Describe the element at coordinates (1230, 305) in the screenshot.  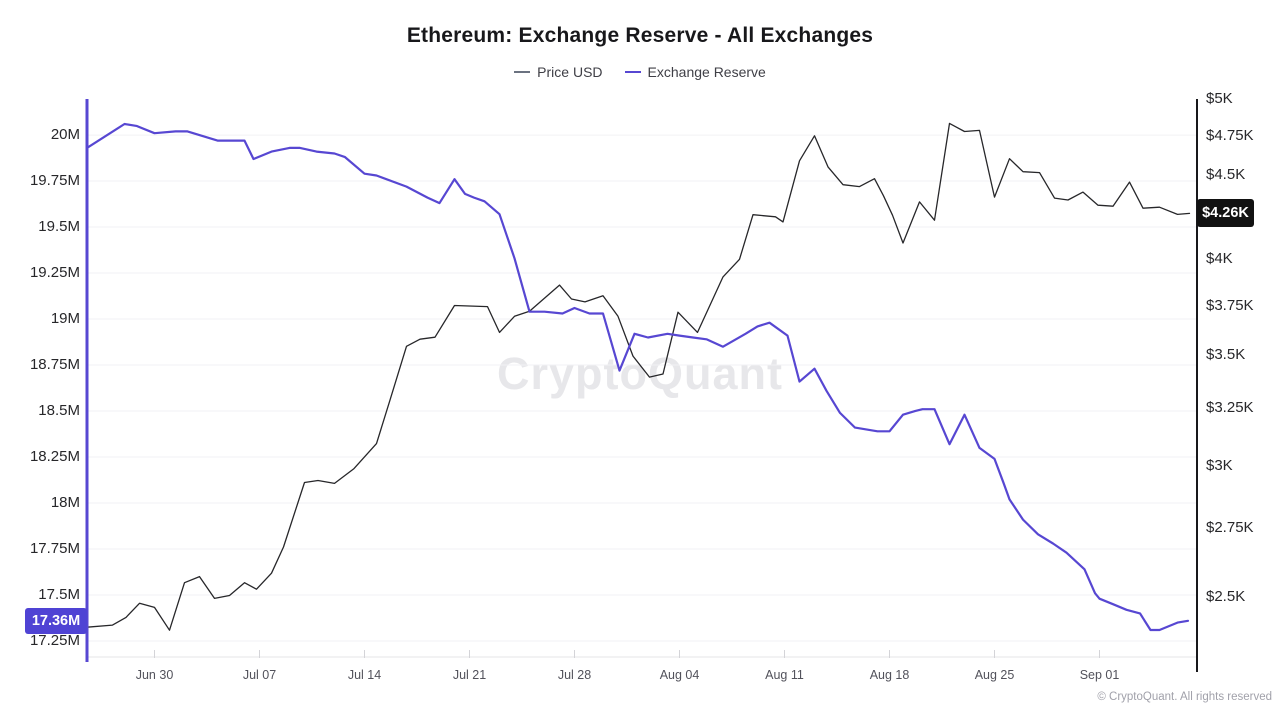
I see `right-axis-tick-label: $3.75K` at that location.